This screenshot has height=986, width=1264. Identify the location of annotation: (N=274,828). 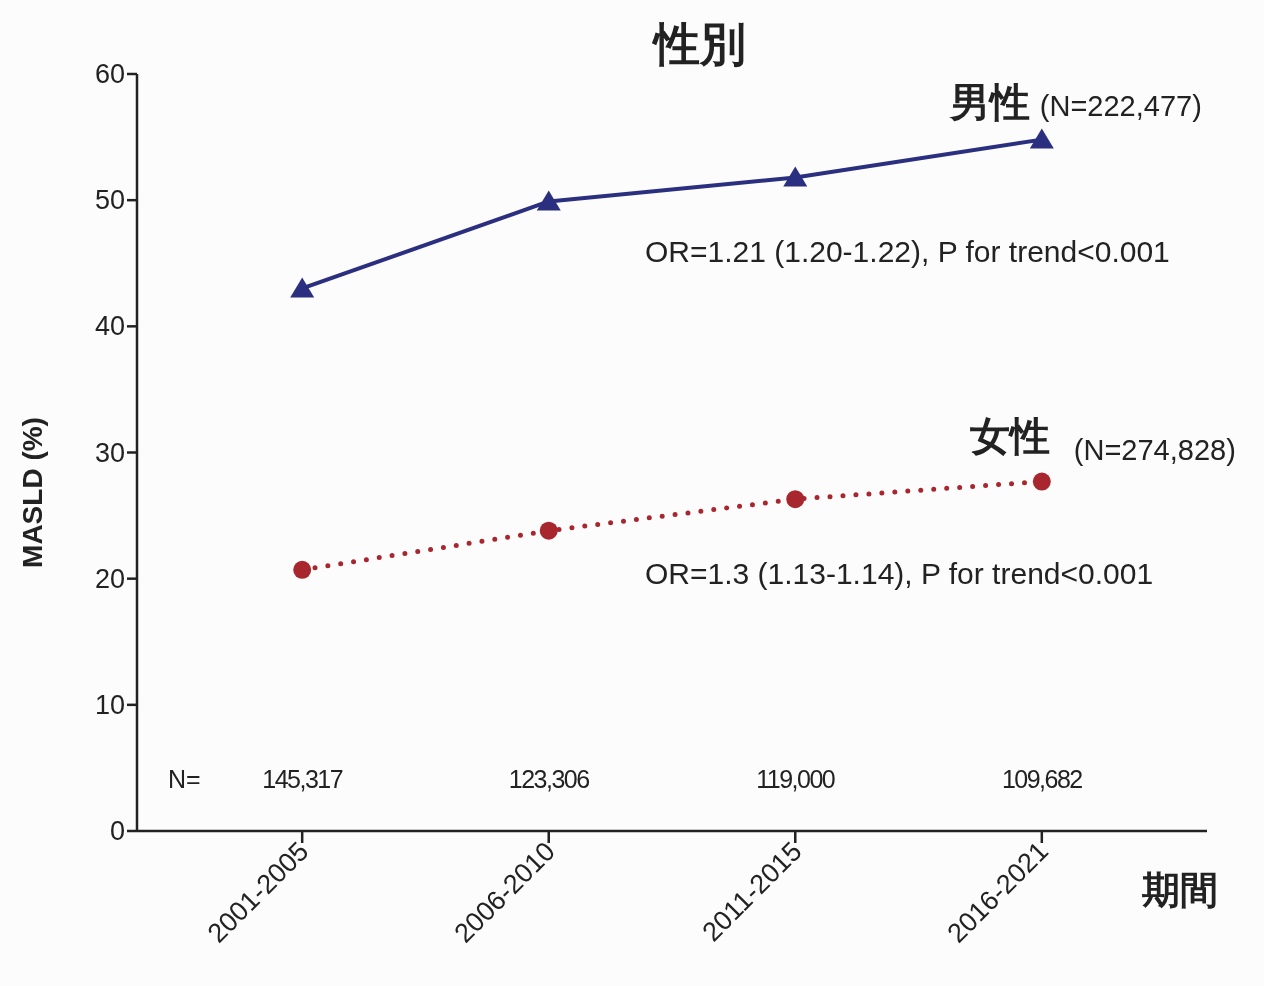
(1154, 449).